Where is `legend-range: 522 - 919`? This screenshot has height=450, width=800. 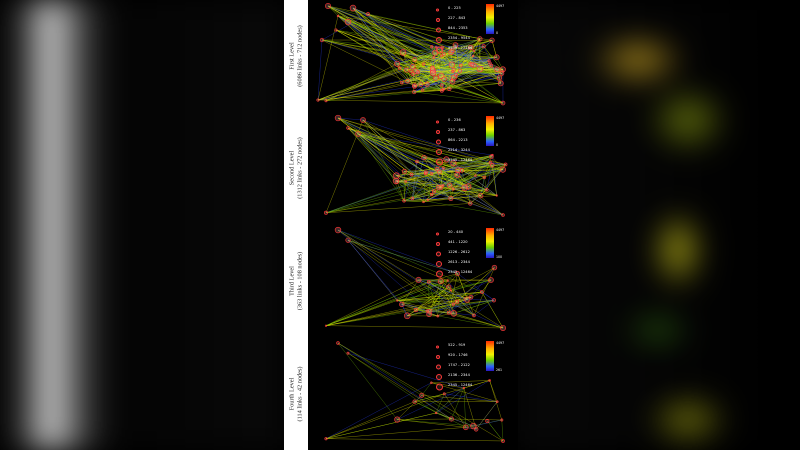 legend-range: 522 - 919 is located at coordinates (457, 345).